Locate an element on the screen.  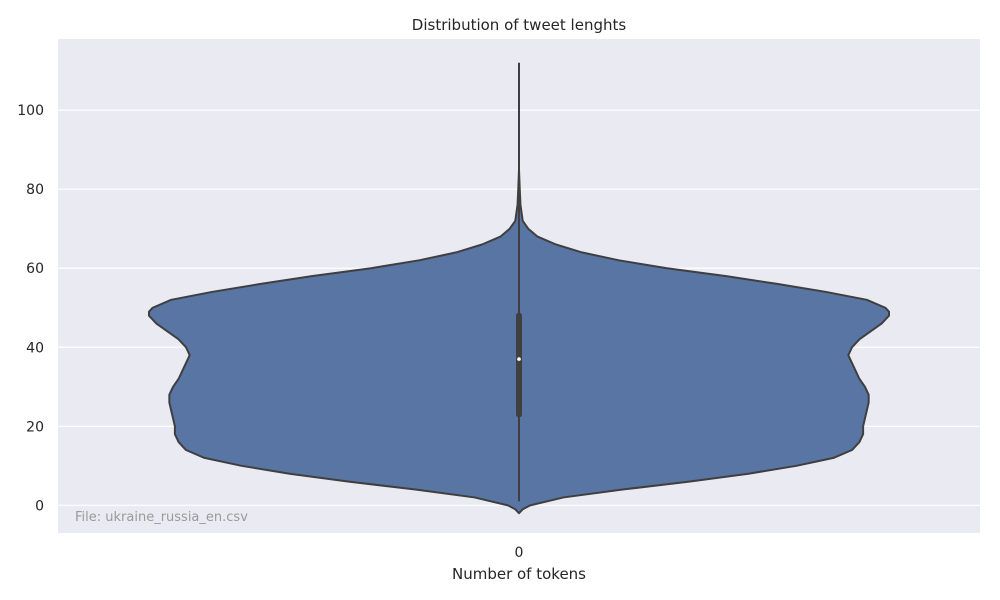
y-tick-label-100: 100 is located at coordinates (30, 111).